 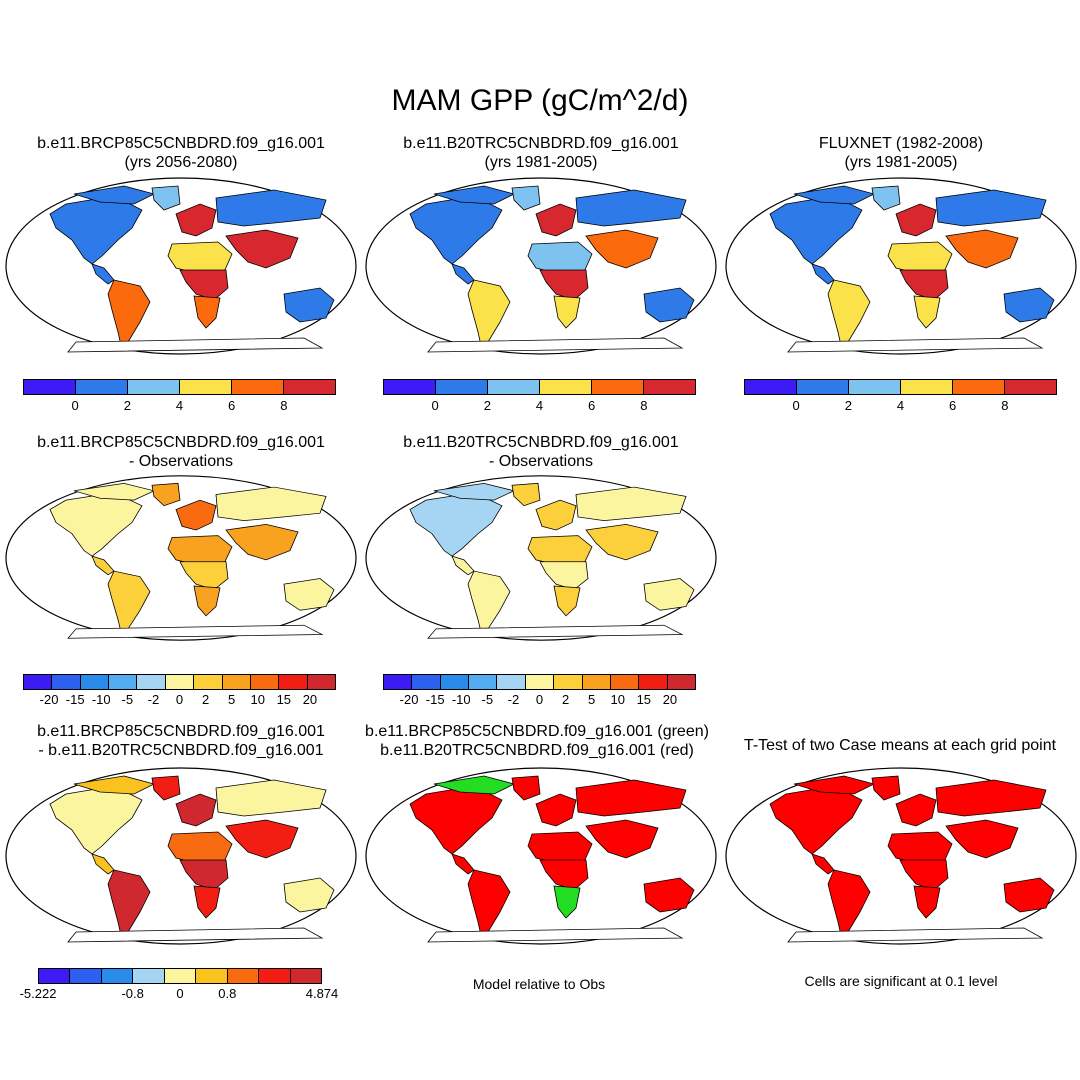 I want to click on panel-1-case-name: b.e11.BRCP85C5CNBDRD.f09_g16.001, so click(x=181, y=143).